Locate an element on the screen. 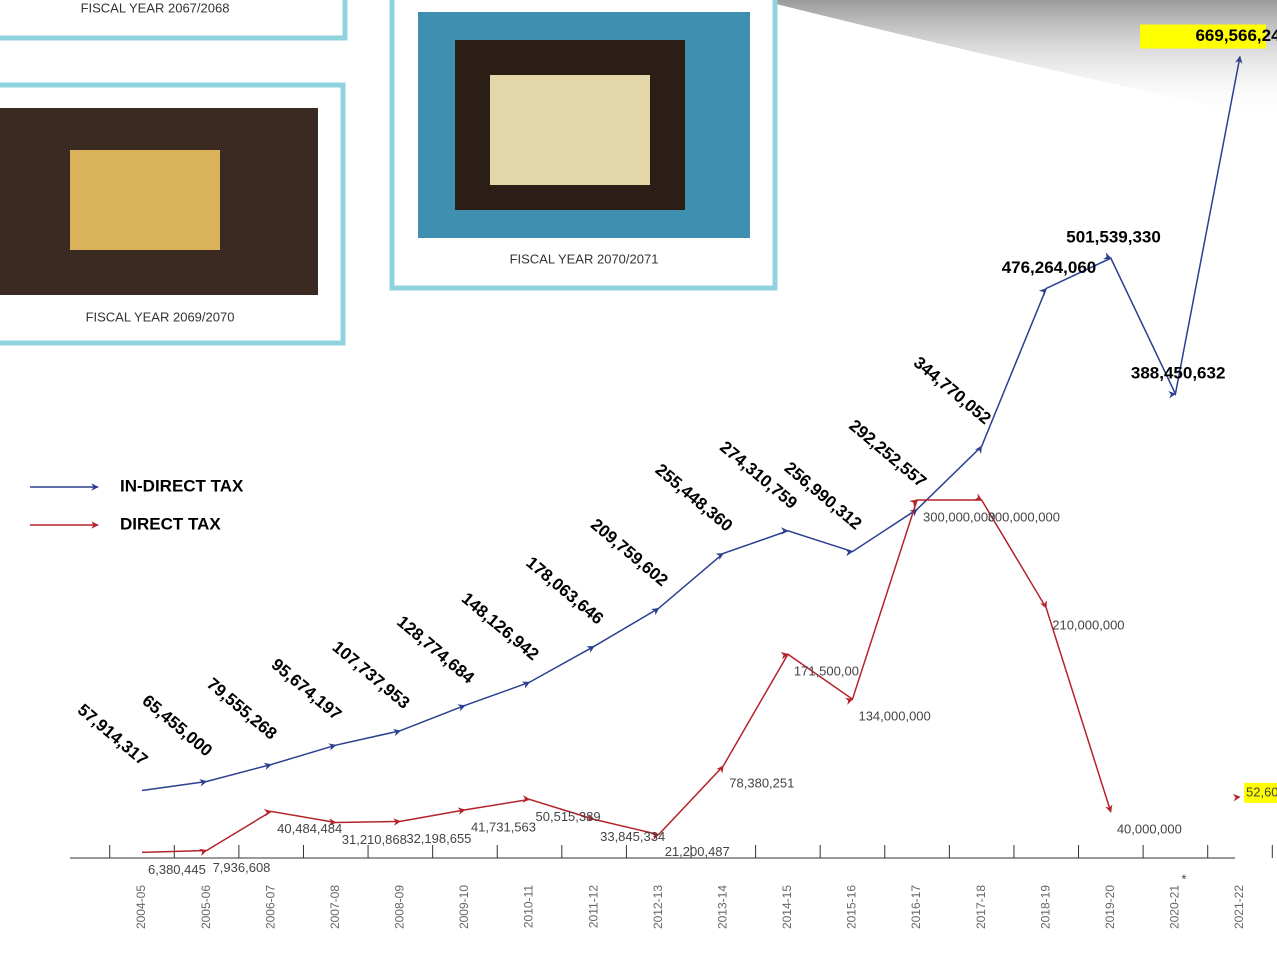  x-tick-label: 2011-12 is located at coordinates (593, 906).